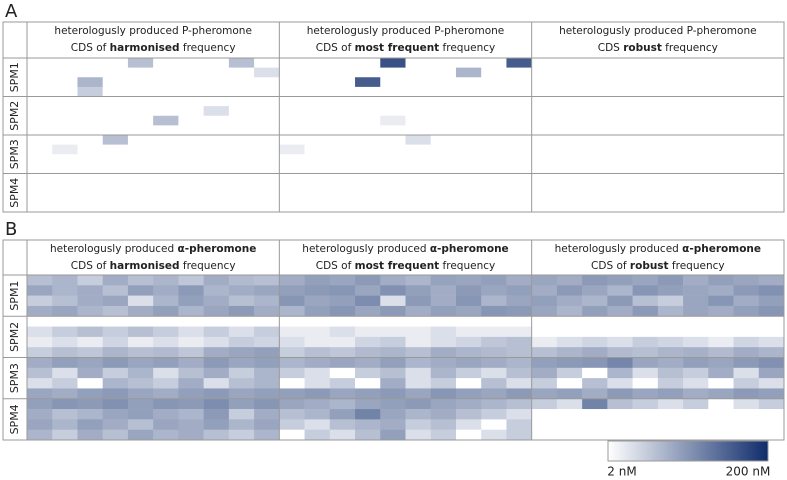 The width and height of the screenshot is (787, 480). What do you see at coordinates (397, 266) in the screenshot?
I see `header-text: most frequent` at bounding box center [397, 266].